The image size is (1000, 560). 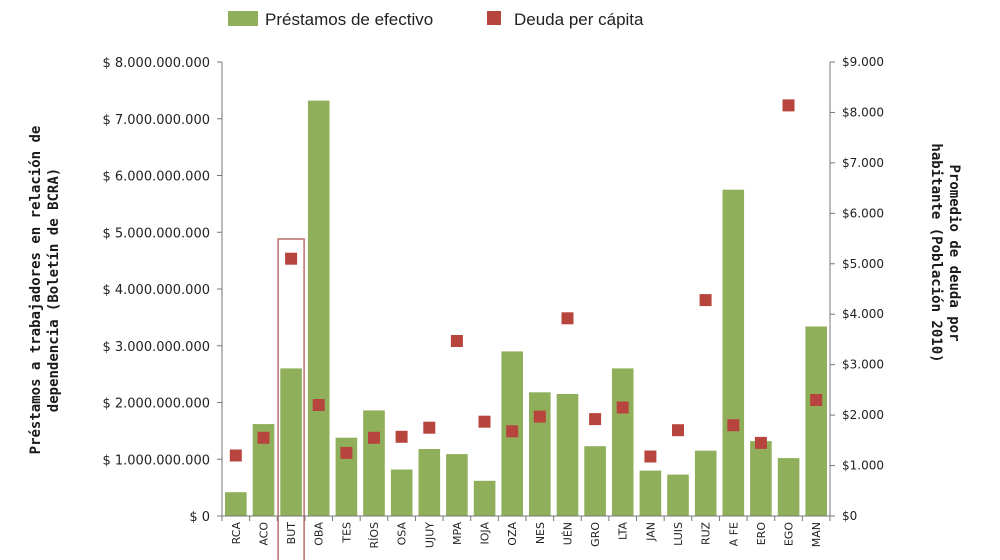 What do you see at coordinates (235, 455) in the screenshot?
I see `marker-rca` at bounding box center [235, 455].